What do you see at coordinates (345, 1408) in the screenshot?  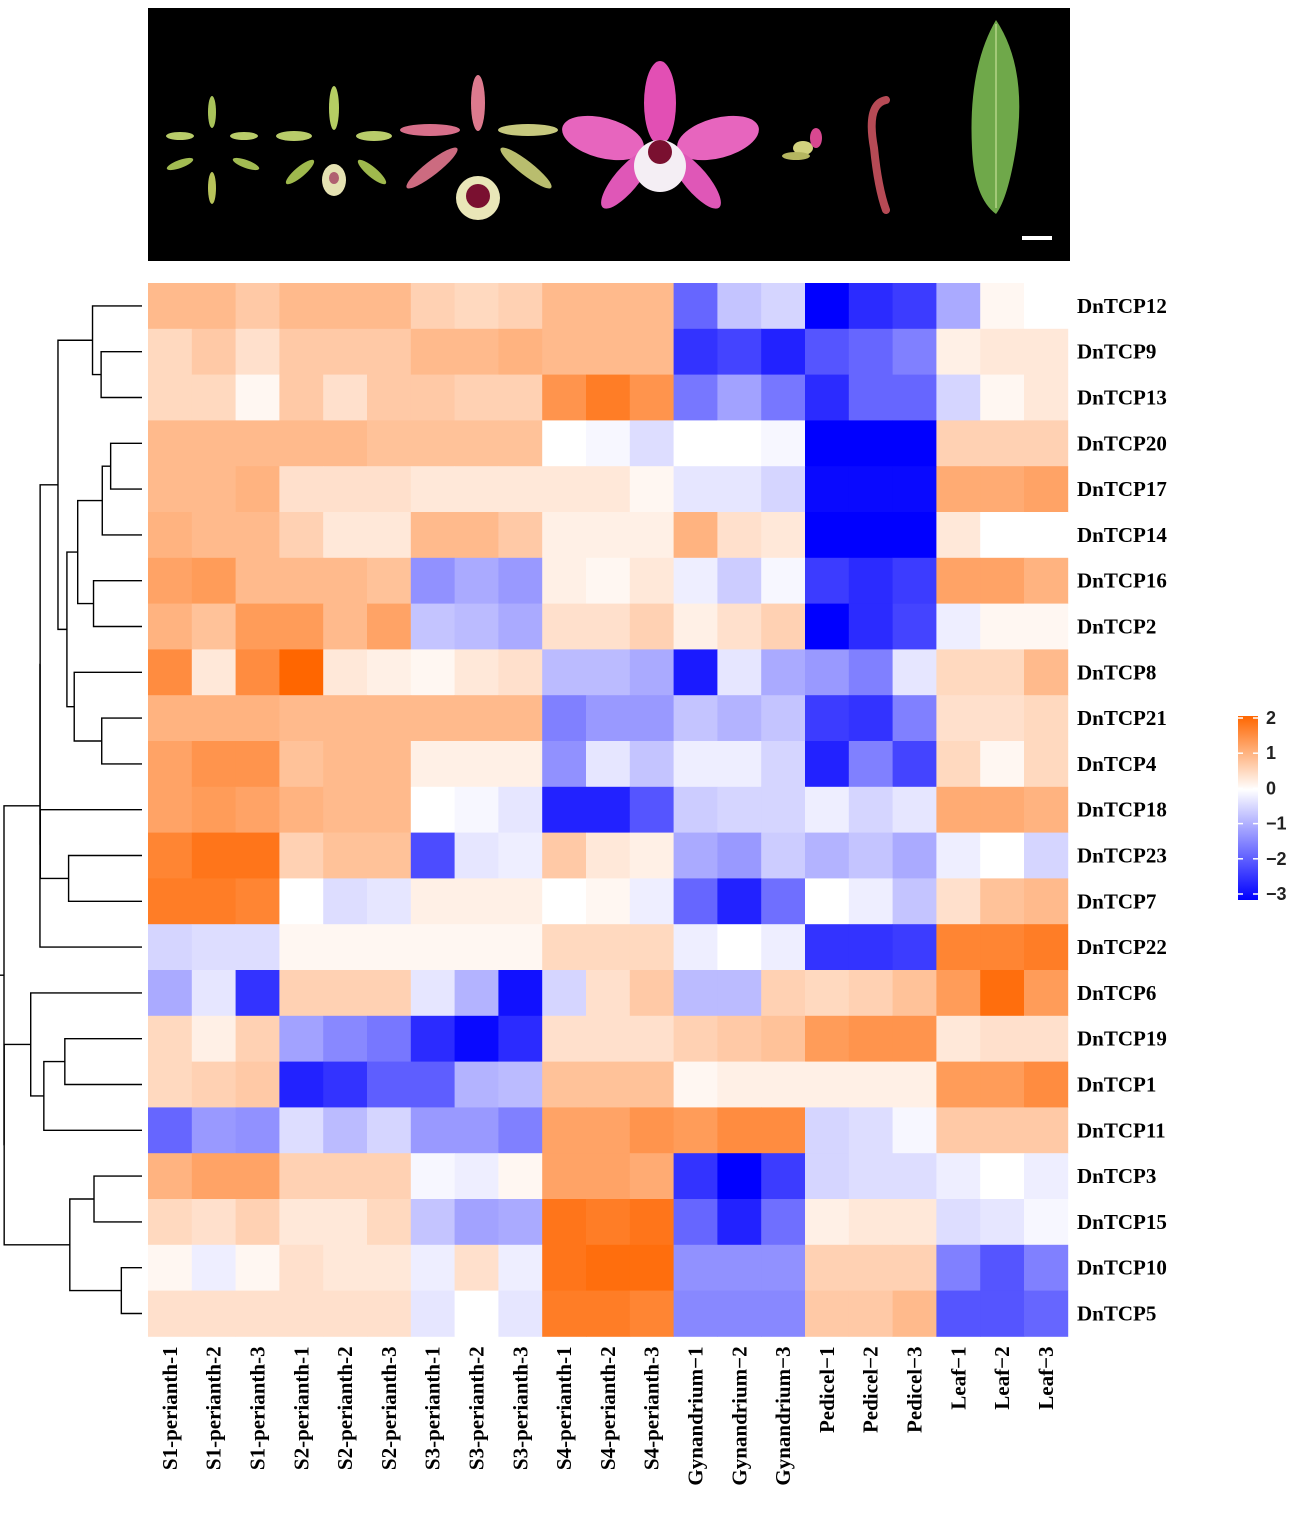 I see `column-label: S2-perianth-2` at bounding box center [345, 1408].